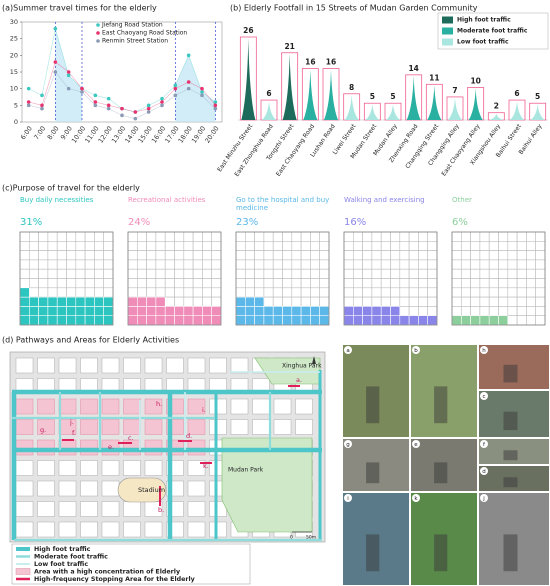 The height and width of the screenshot is (586, 550). I want to click on waffle-frame, so click(66, 278).